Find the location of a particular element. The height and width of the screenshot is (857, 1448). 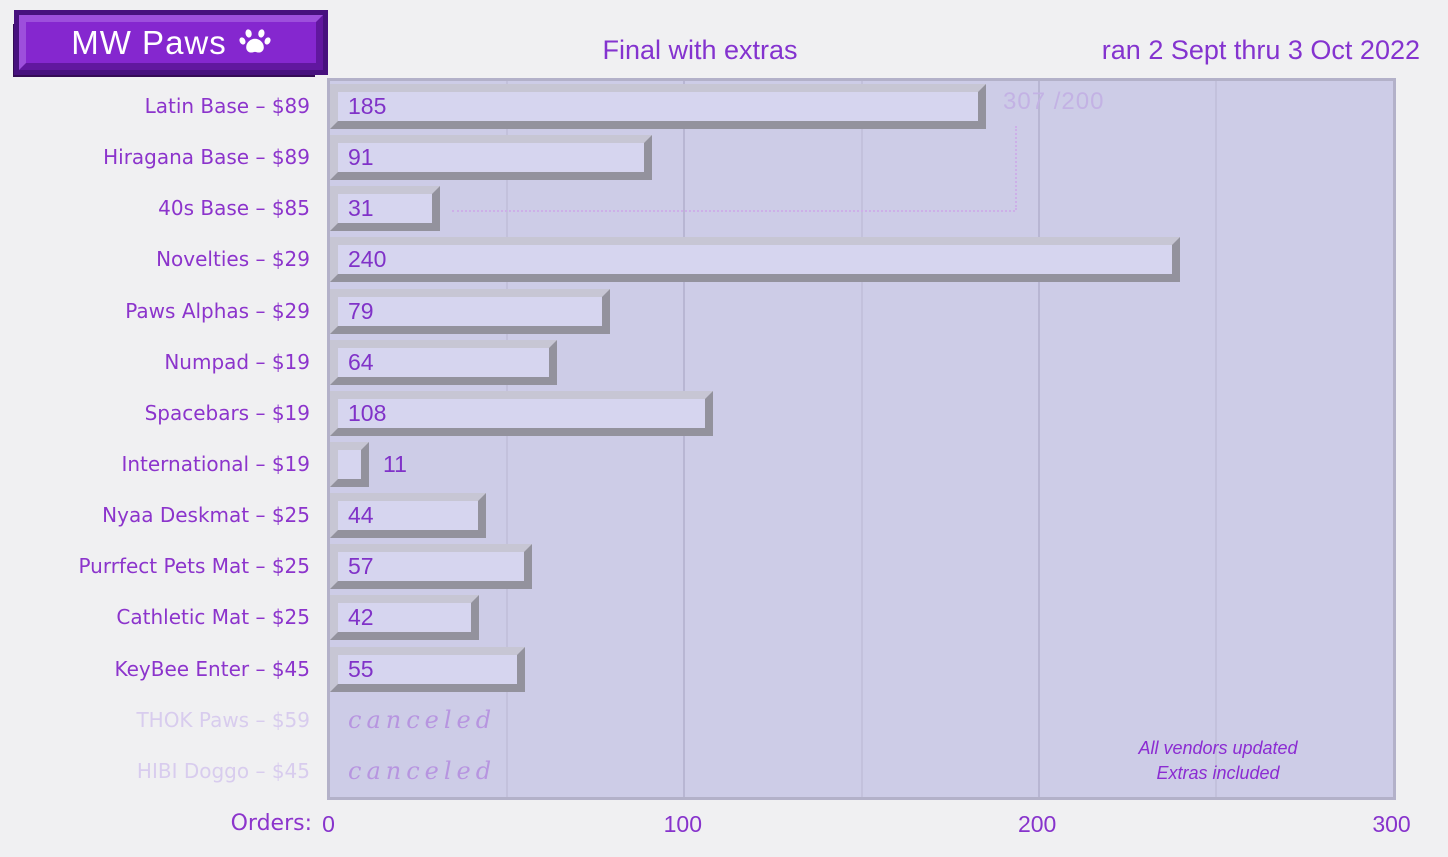

category-label: Novelties – $29 is located at coordinates (233, 259).